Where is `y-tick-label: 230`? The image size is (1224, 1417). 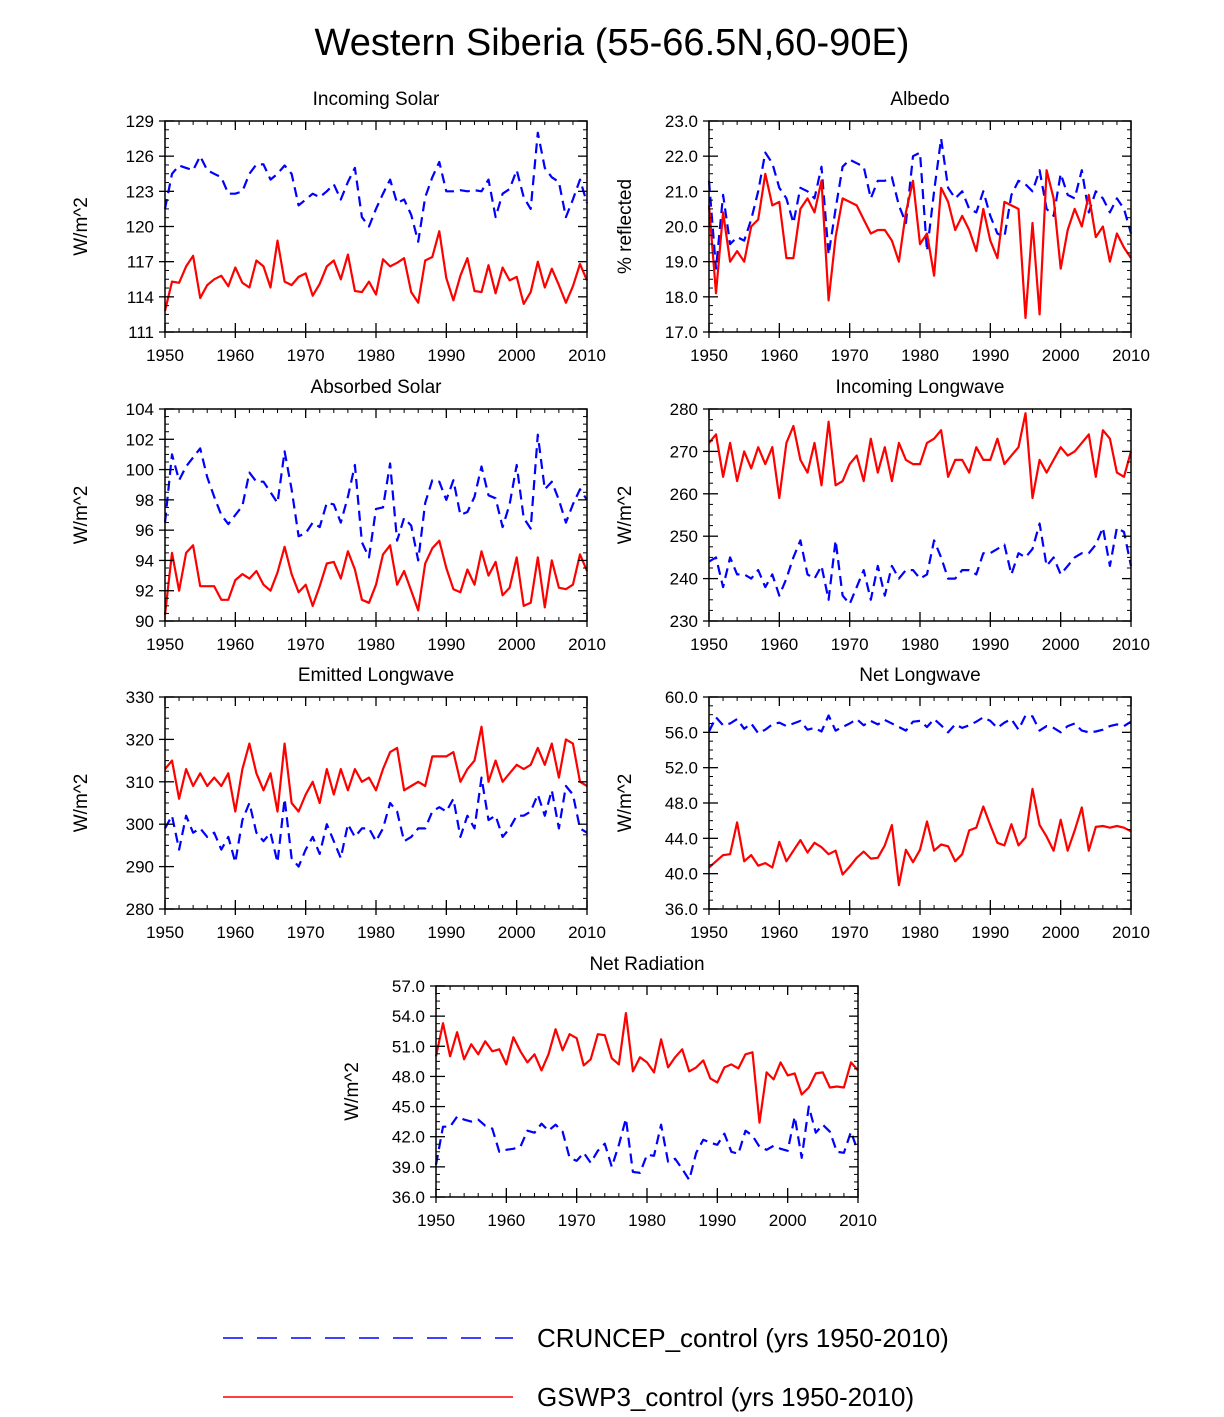 y-tick-label: 230 is located at coordinates (684, 621).